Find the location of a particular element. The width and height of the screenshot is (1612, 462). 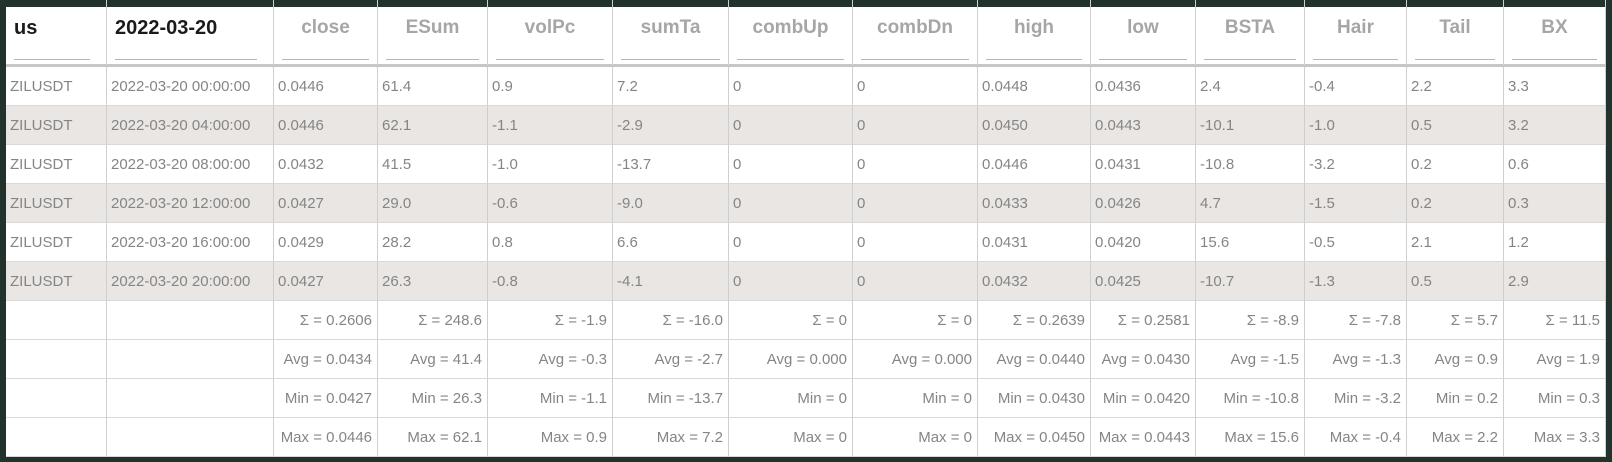

cell: -10.8 is located at coordinates (1250, 164).